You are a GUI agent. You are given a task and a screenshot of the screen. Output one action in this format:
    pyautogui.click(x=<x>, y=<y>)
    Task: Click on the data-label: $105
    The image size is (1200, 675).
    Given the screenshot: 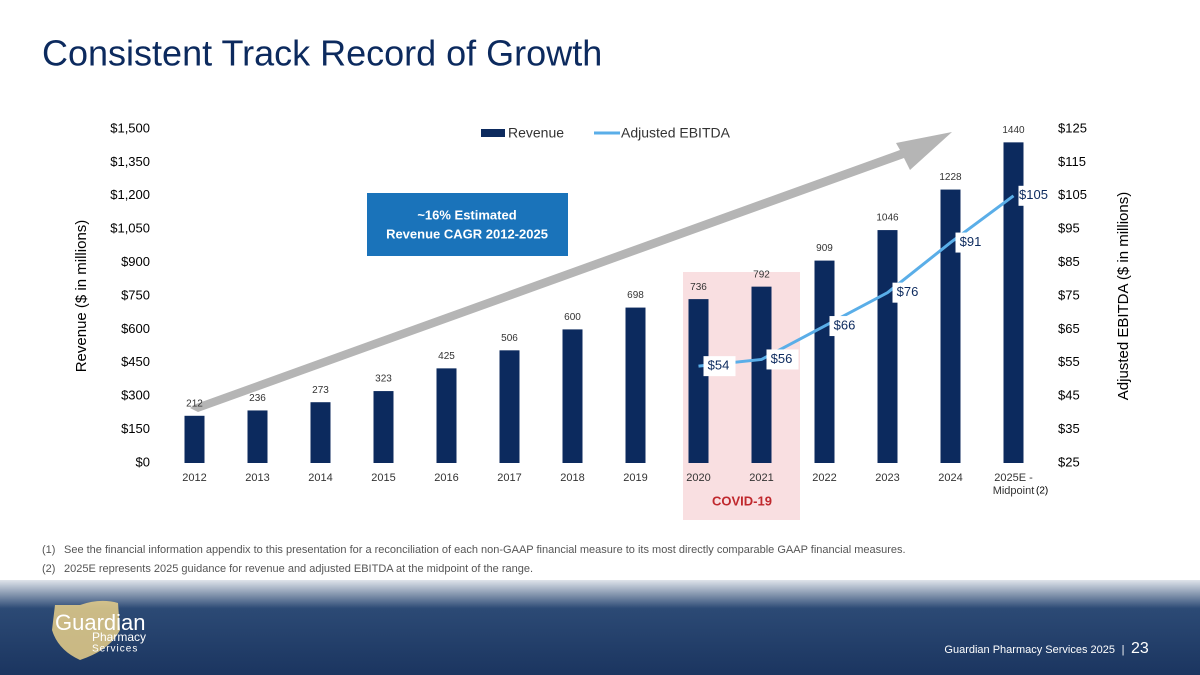 What is the action you would take?
    pyautogui.click(x=1033, y=194)
    